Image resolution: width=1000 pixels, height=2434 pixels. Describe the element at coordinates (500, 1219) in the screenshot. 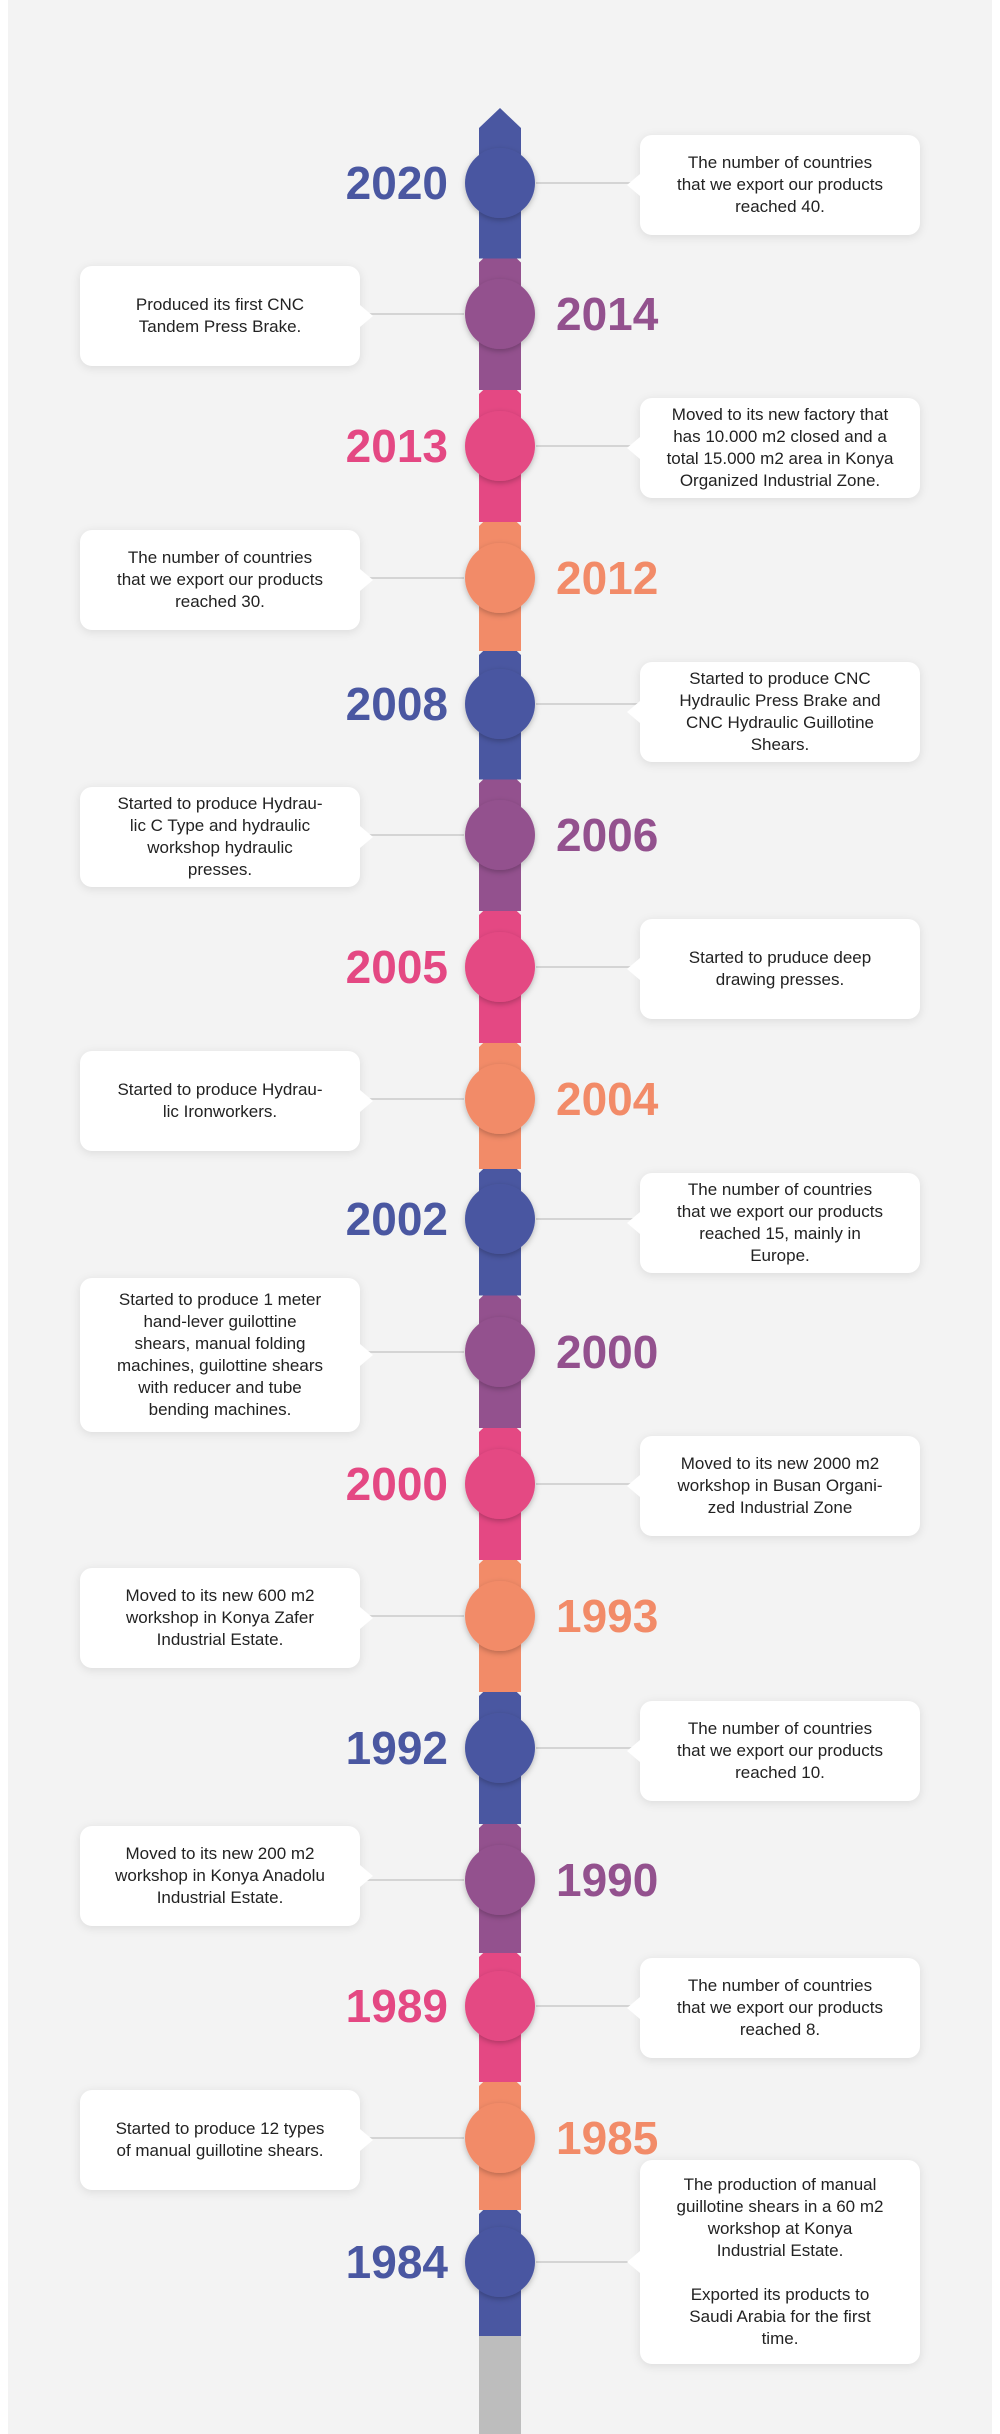

I see `timeline-marker-2002` at that location.